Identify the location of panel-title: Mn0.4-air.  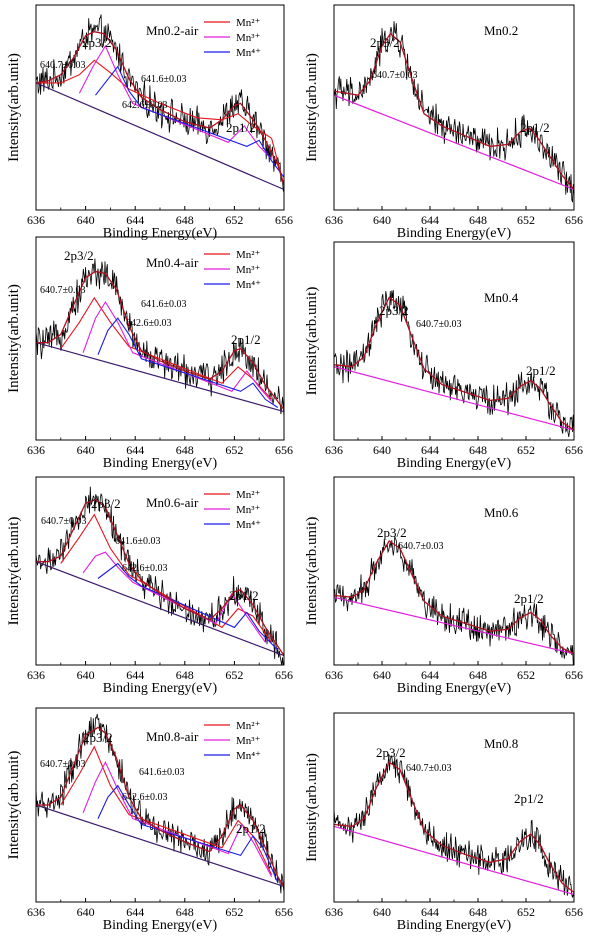
(172, 262).